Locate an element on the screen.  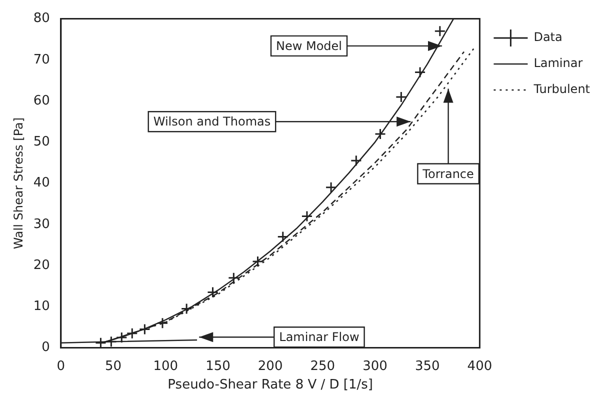
y-tick-label: 80 is located at coordinates (41, 18).